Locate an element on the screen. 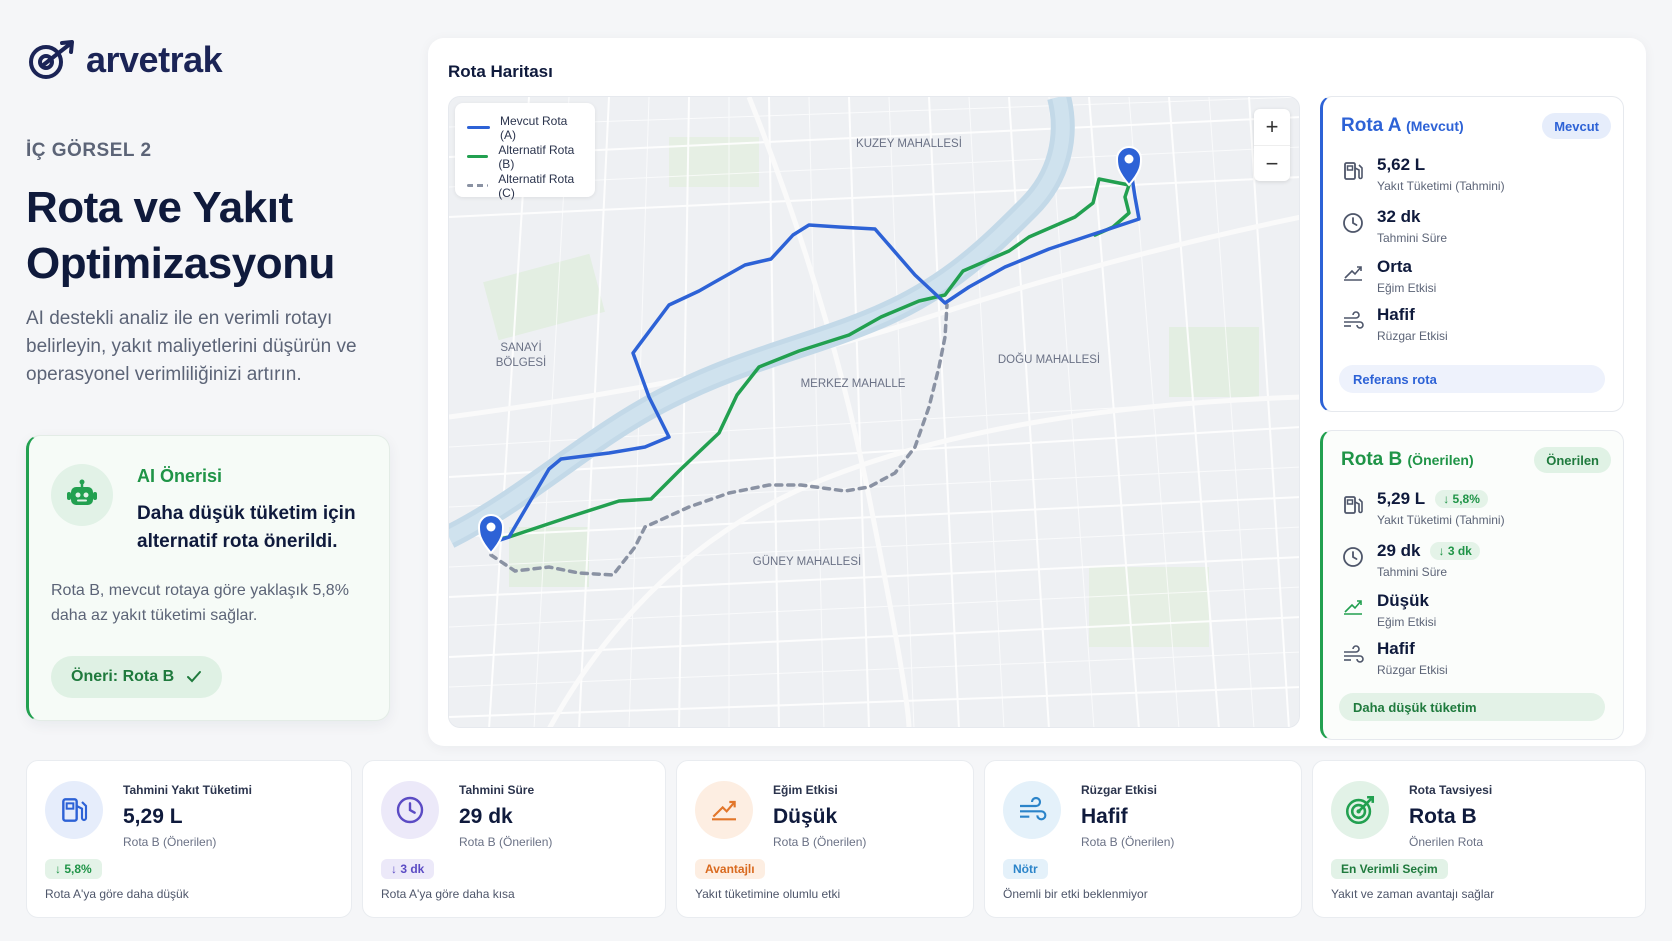 The width and height of the screenshot is (1672, 941). legend-item-route-a: Mevcut Rota (A) is located at coordinates (525, 127).